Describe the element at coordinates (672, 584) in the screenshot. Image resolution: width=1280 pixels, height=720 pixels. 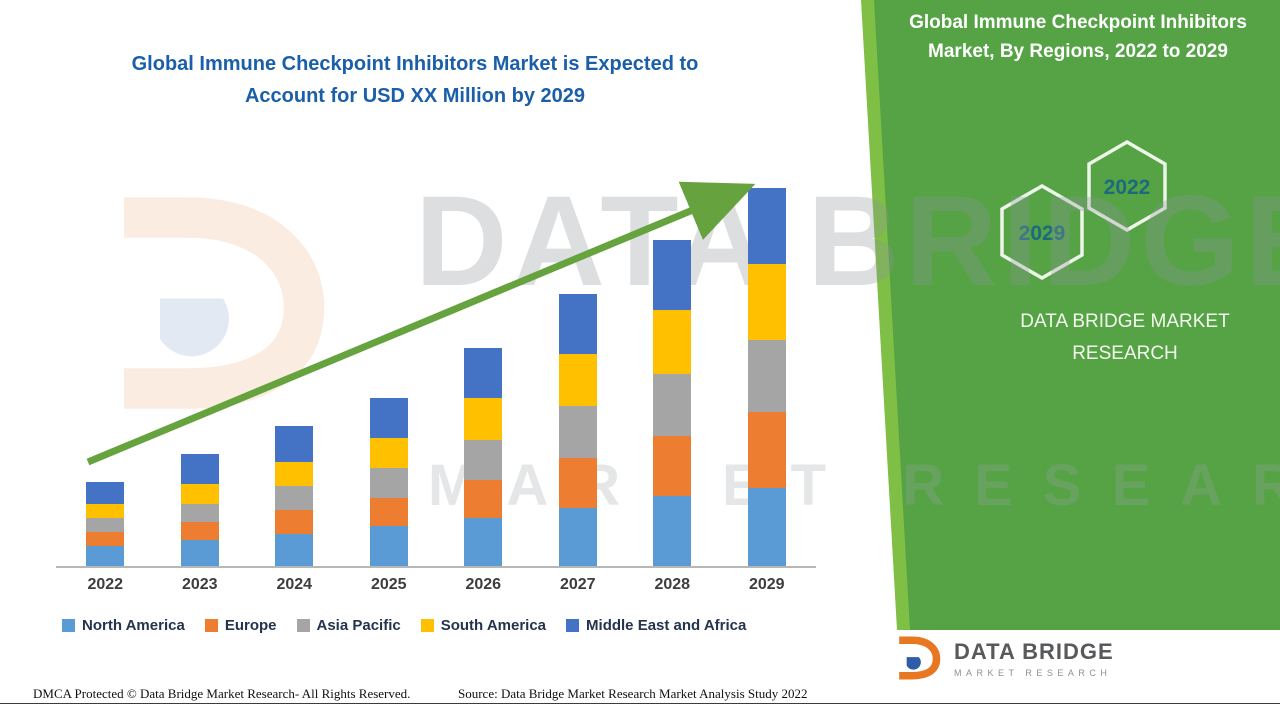
I see `x-label-2028: 2028` at that location.